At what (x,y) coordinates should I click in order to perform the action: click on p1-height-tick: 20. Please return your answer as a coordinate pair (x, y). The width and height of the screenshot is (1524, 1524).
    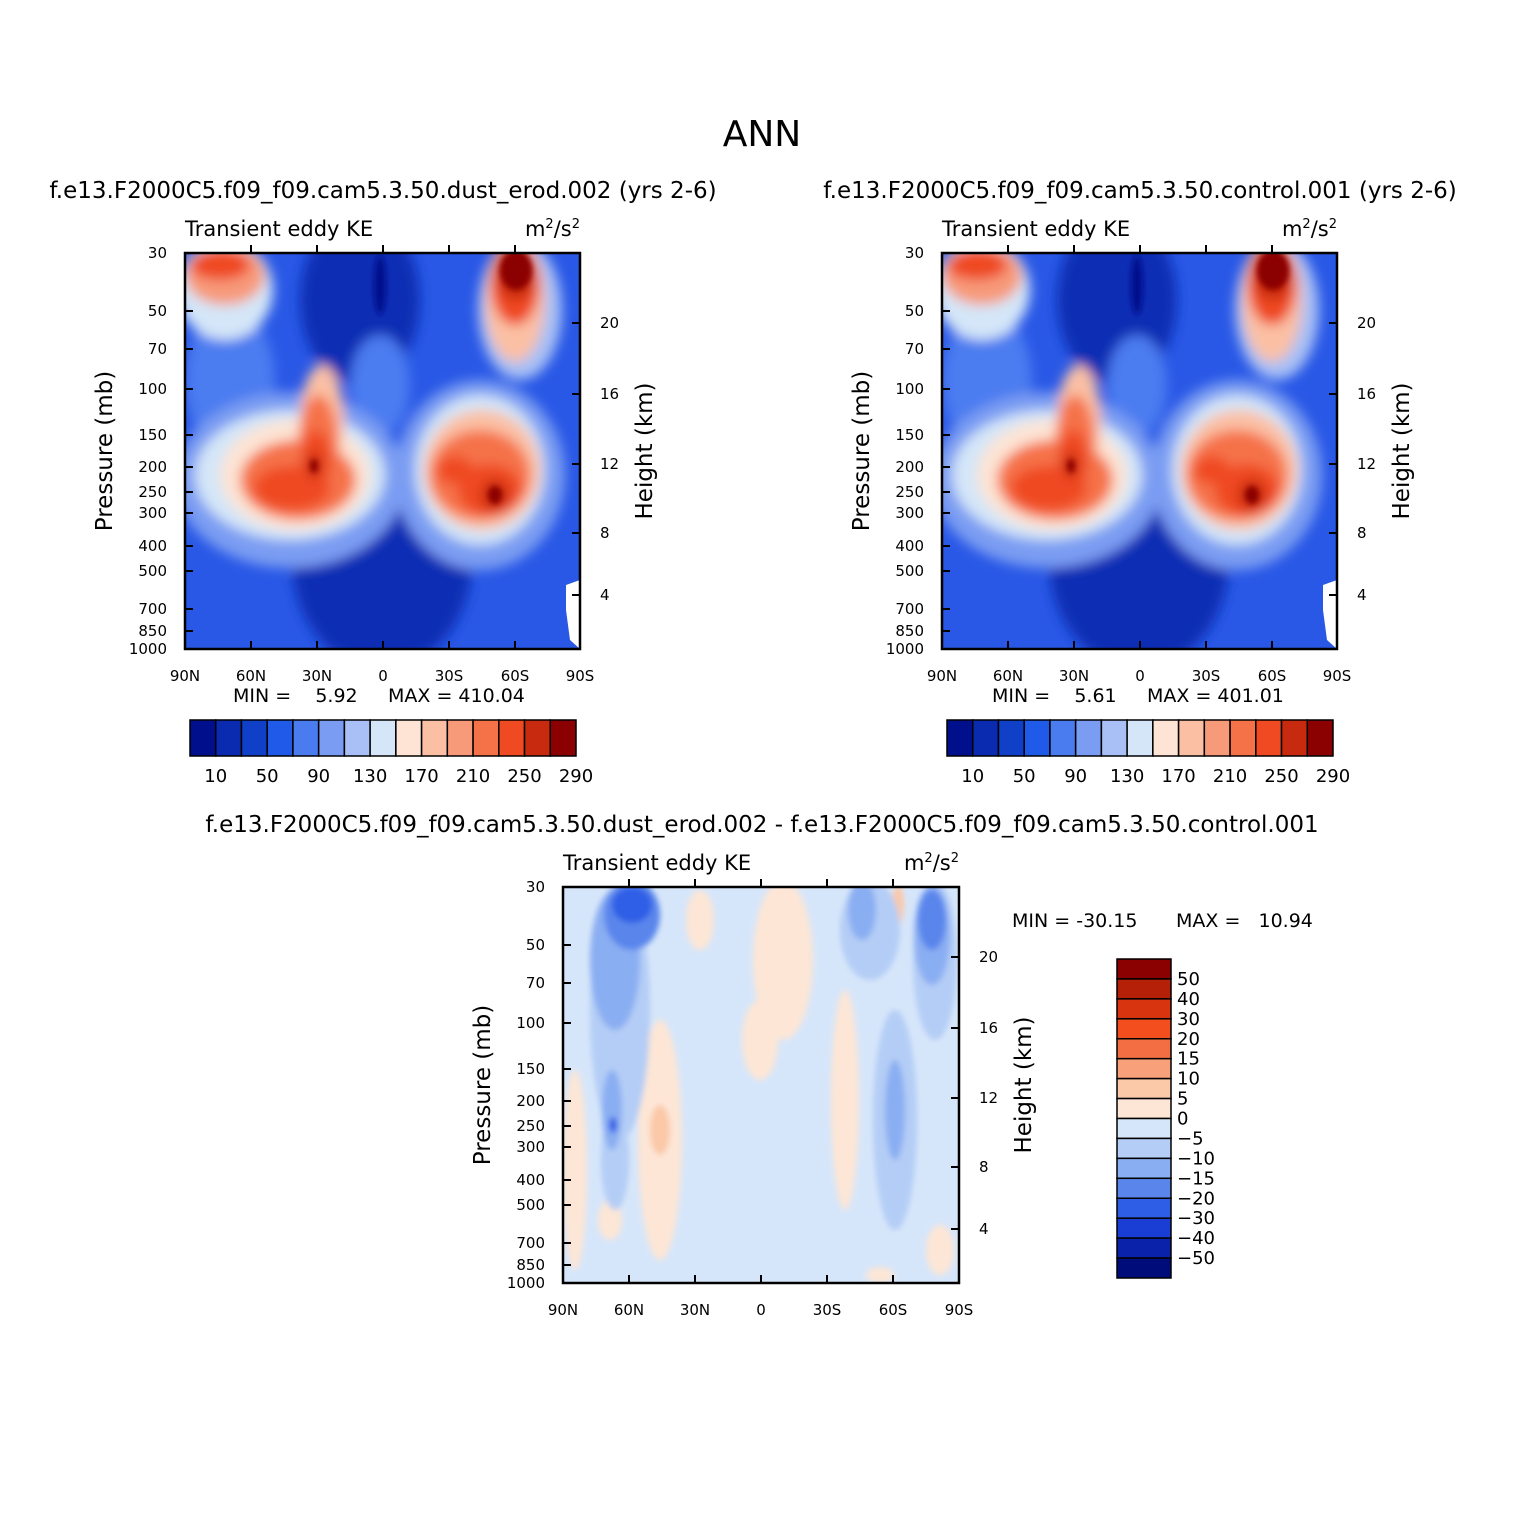
    Looking at the image, I should click on (609, 323).